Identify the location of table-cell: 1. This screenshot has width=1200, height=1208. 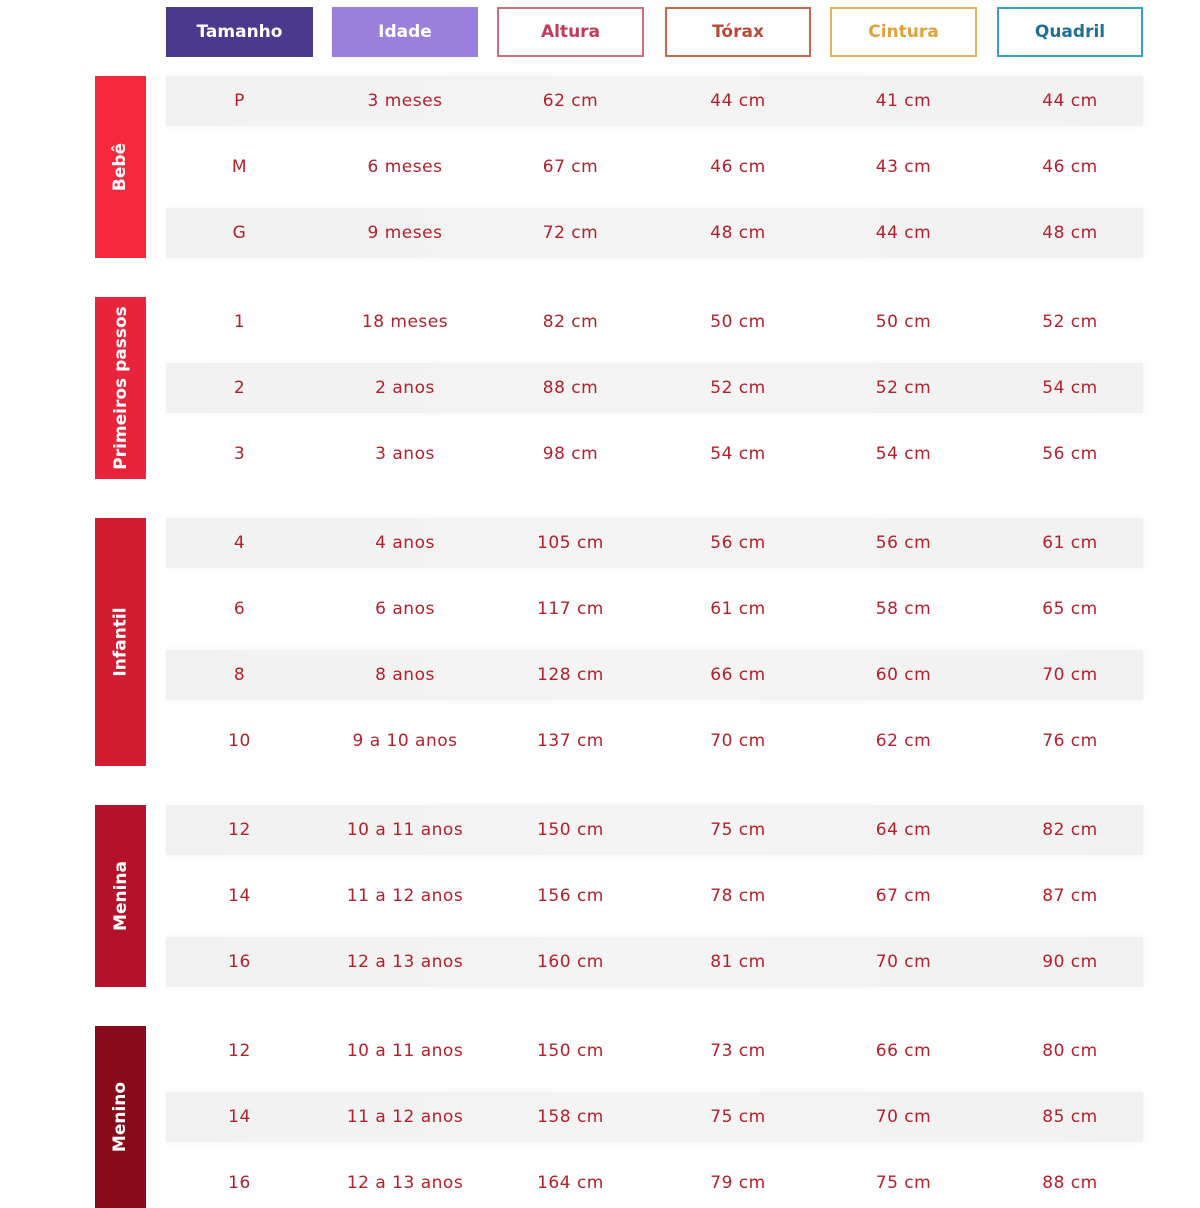
(239, 322).